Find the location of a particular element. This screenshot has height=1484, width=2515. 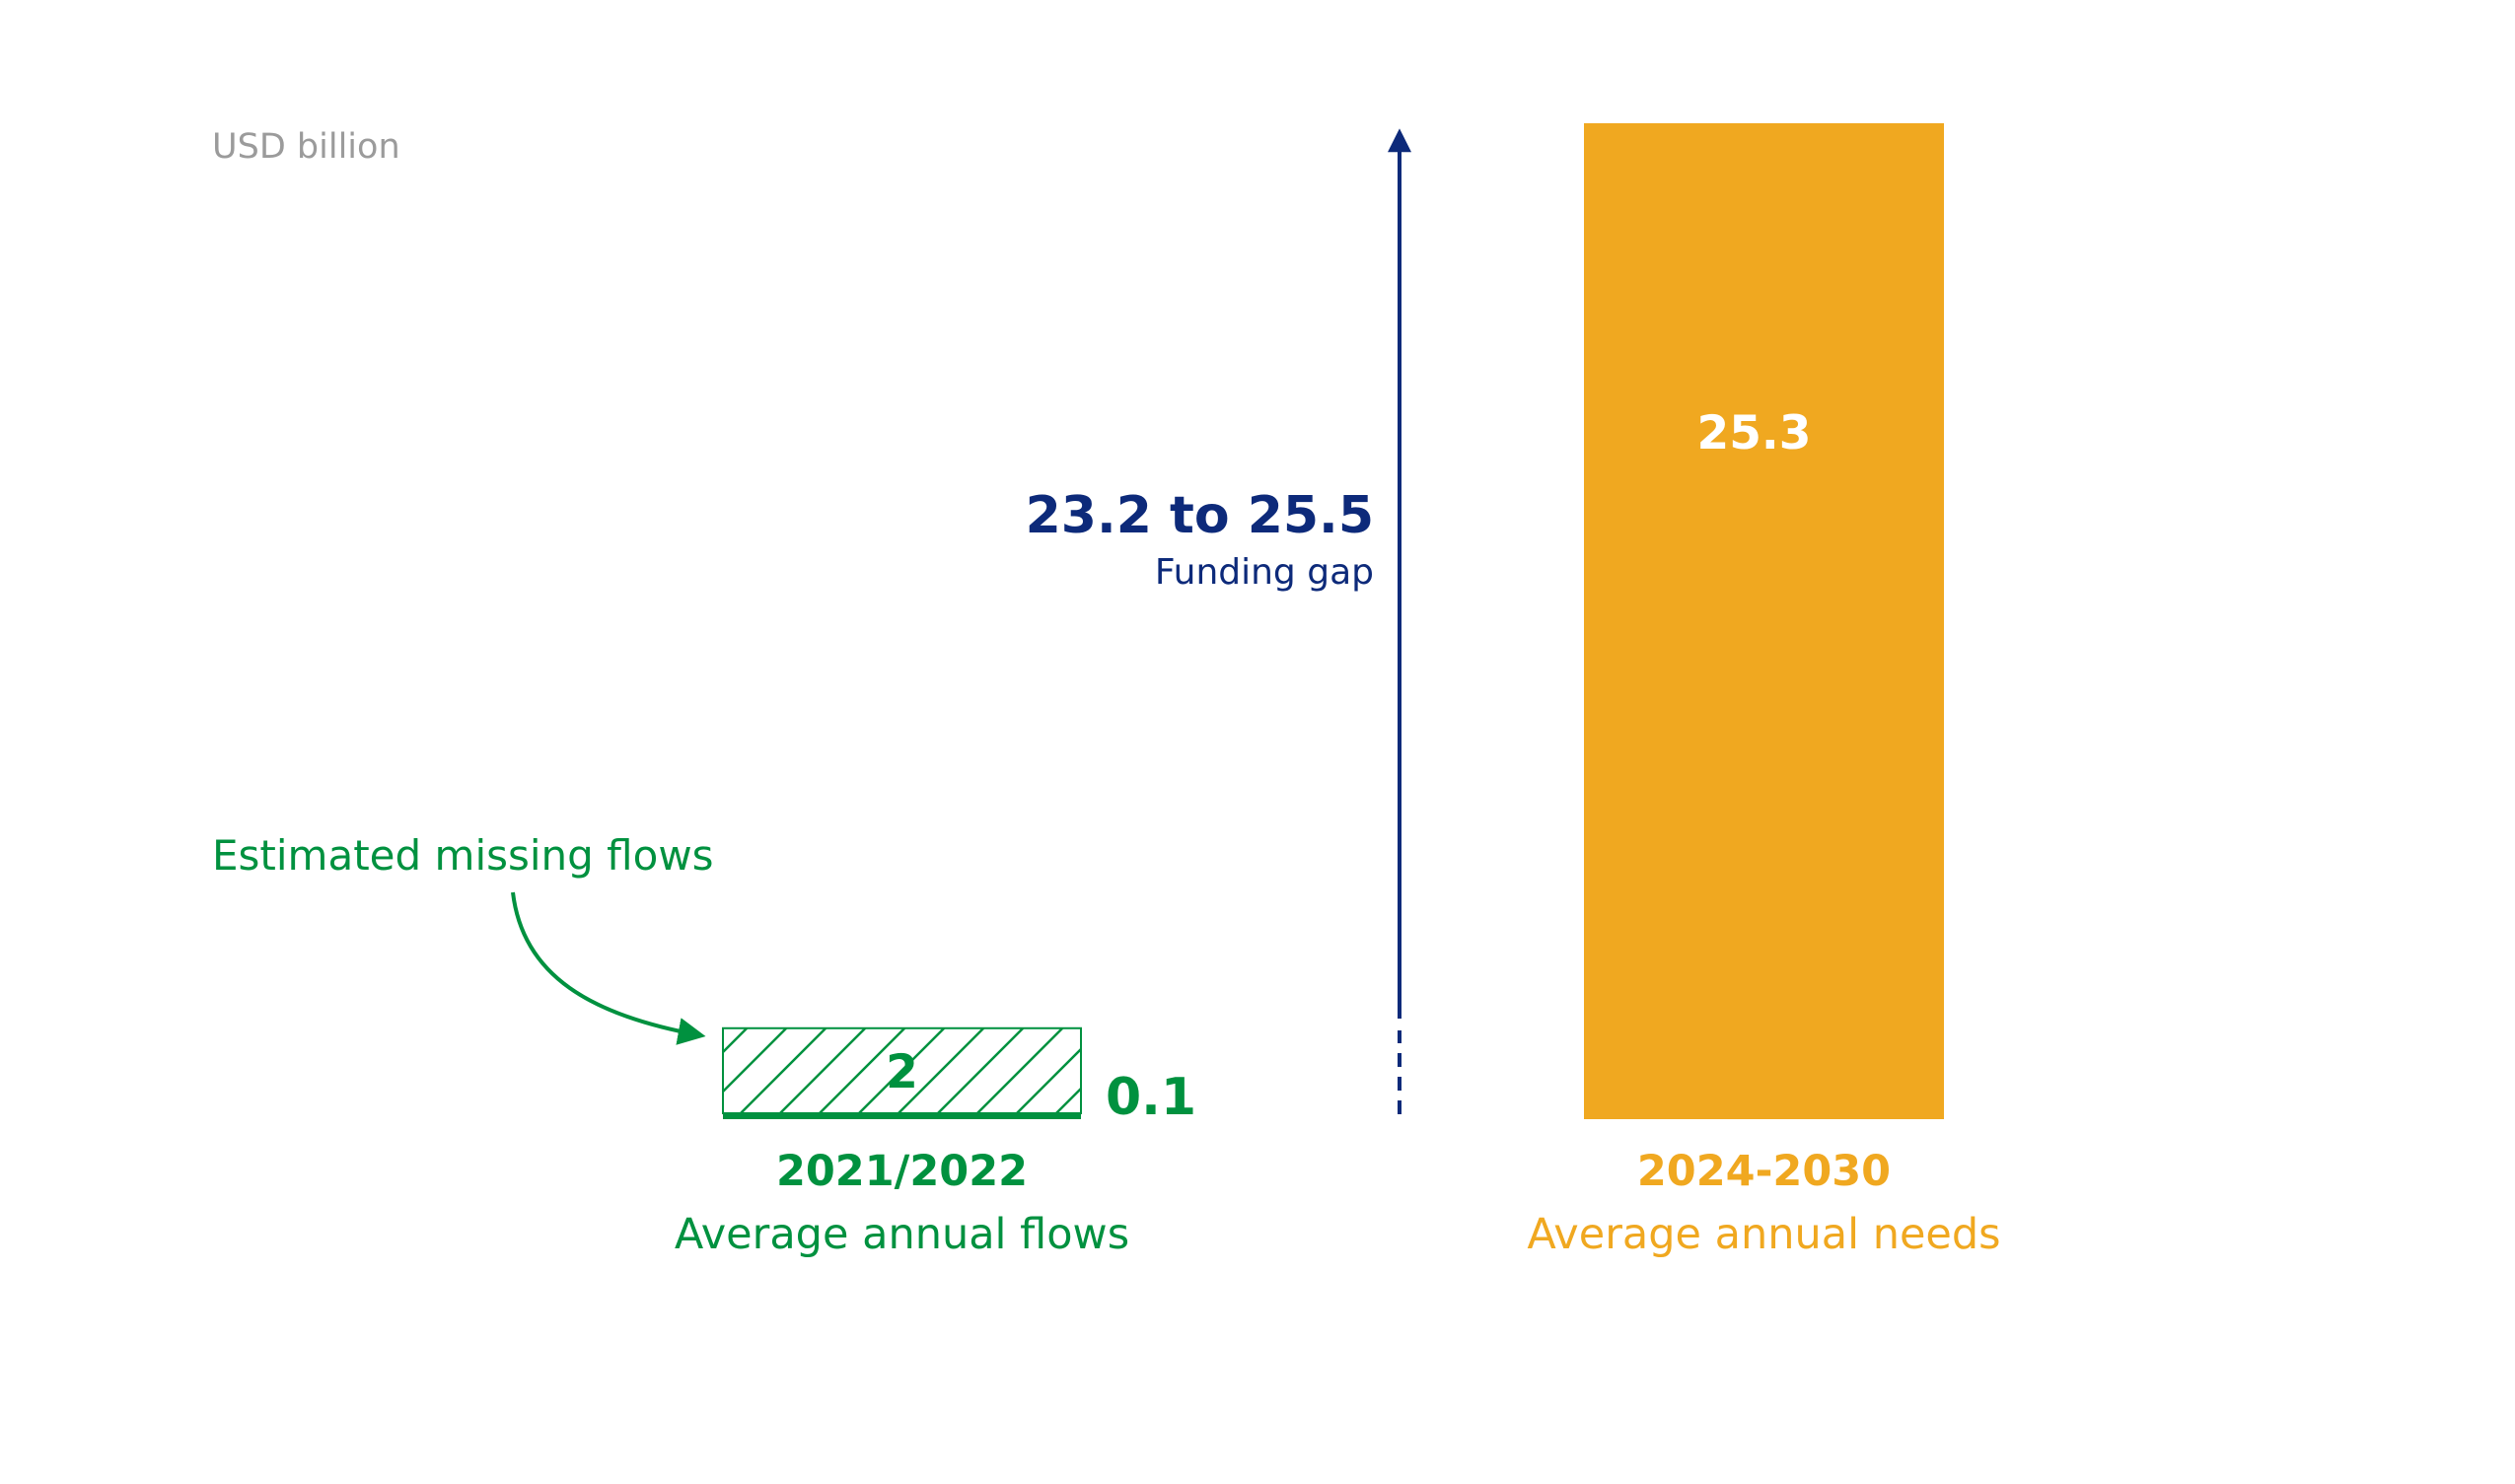

funding-gap-value: 23.2 to 25.5 is located at coordinates (1200, 515).